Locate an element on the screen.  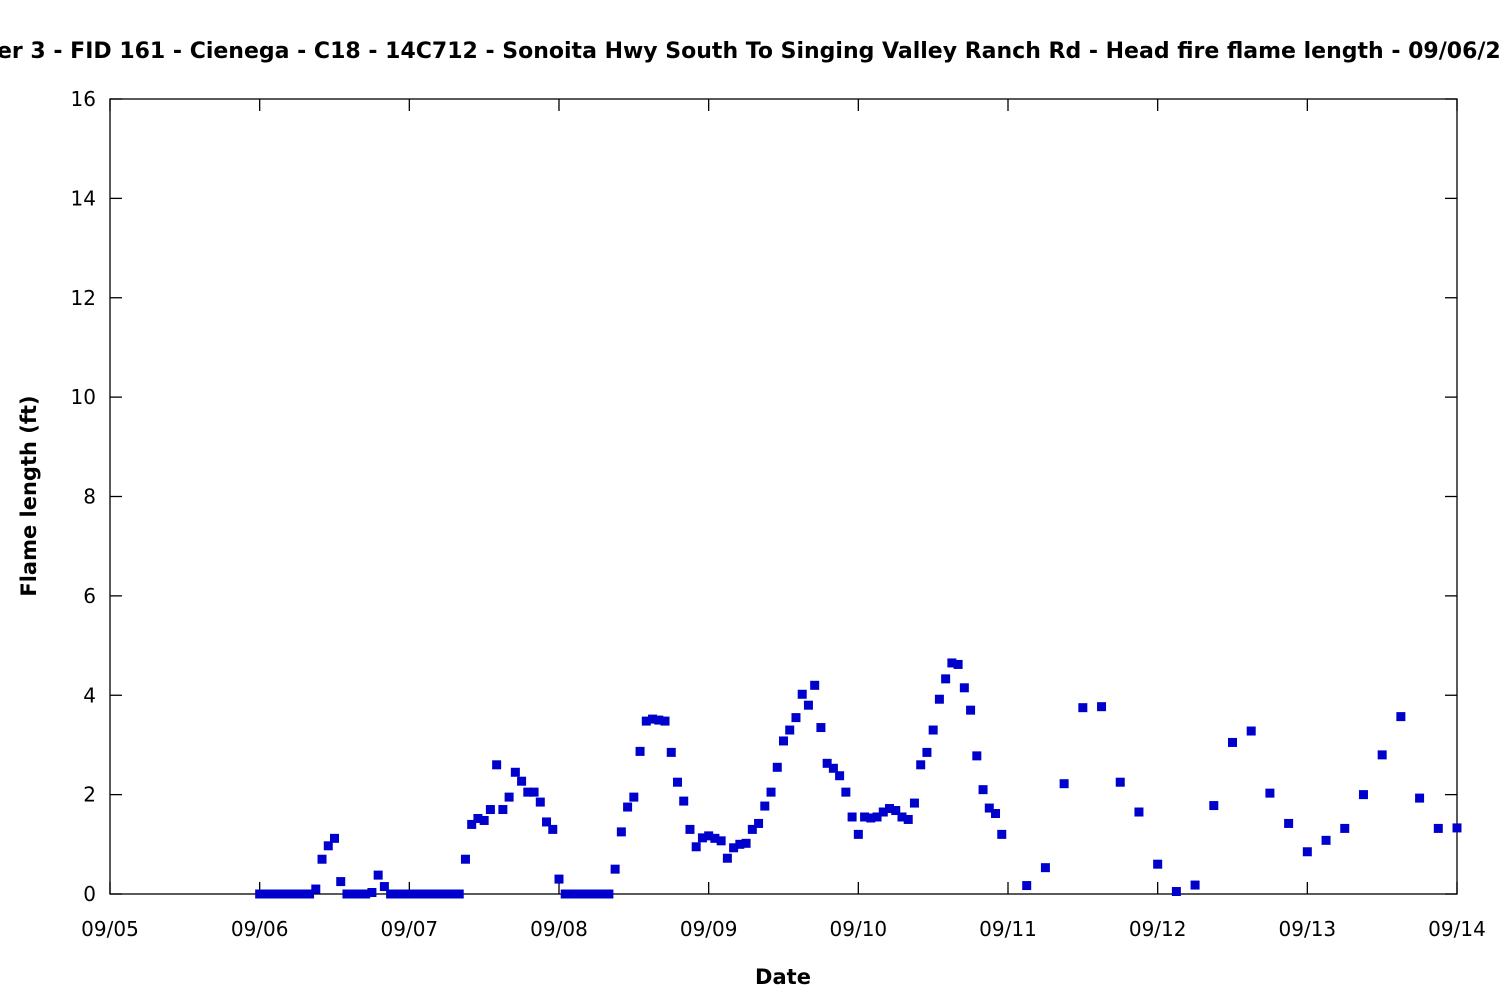
y-tick-label: 0 is located at coordinates (89, 894).